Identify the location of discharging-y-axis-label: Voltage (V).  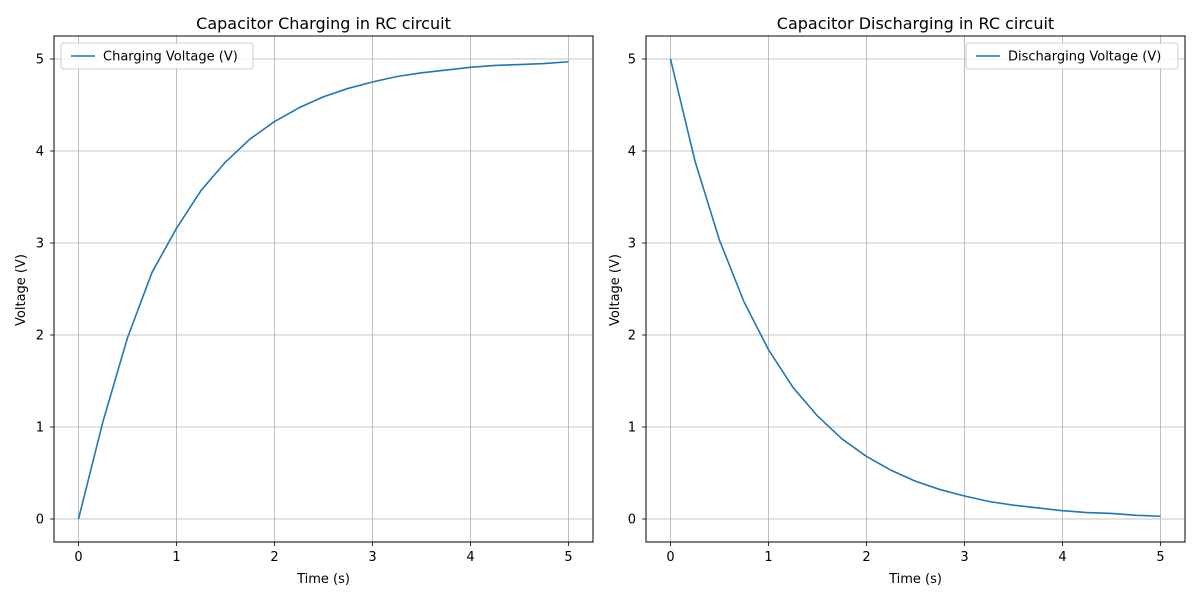
(615, 290).